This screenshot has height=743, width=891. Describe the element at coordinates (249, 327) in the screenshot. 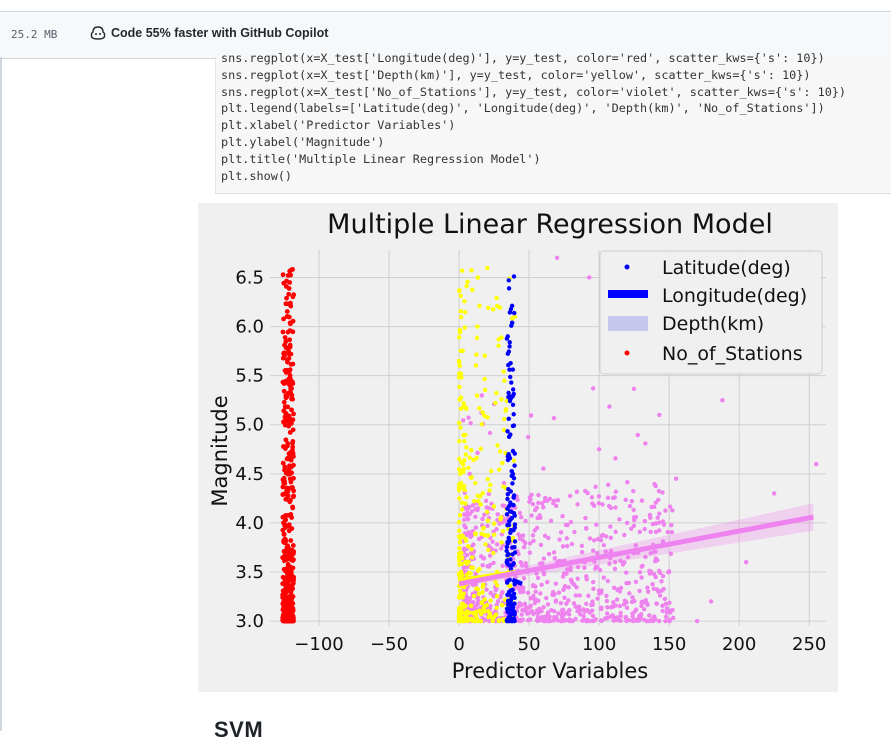

I see `y-tick-label: 6.0` at that location.